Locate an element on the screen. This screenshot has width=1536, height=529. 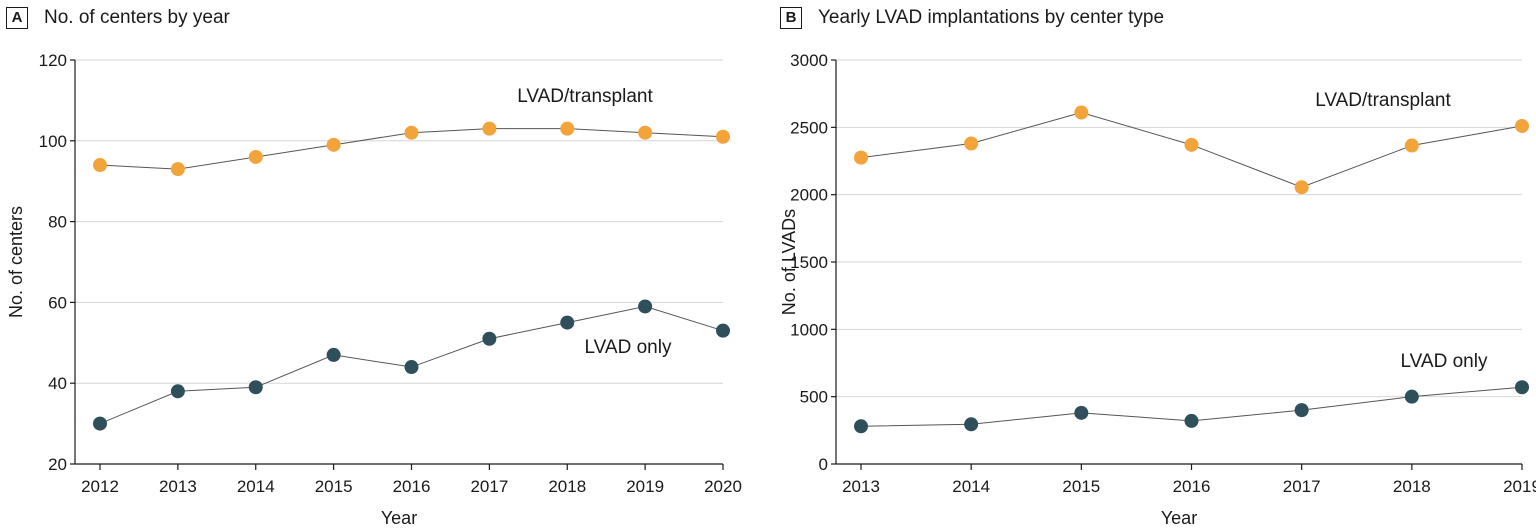
a-point-lvad-transplant-2017 is located at coordinates (489, 128).